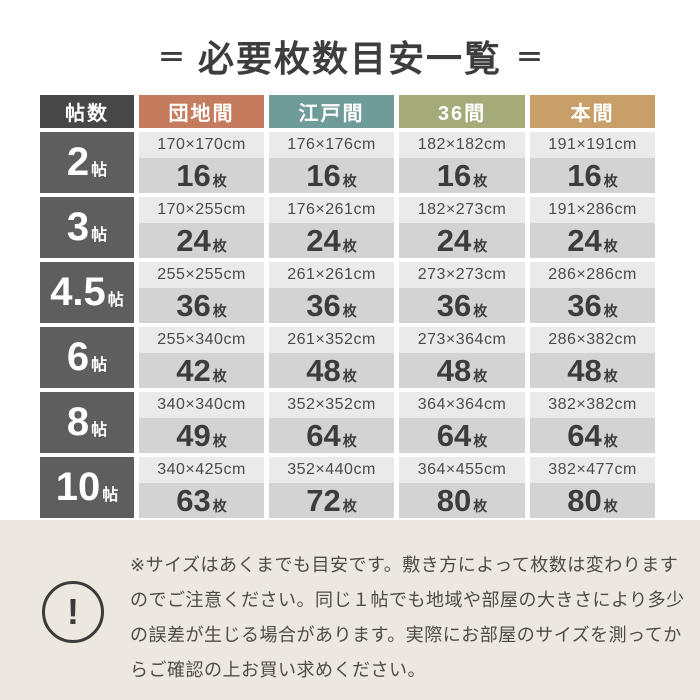  What do you see at coordinates (462, 292) in the screenshot?
I see `table-cell: 273×273cm 36 枚` at bounding box center [462, 292].